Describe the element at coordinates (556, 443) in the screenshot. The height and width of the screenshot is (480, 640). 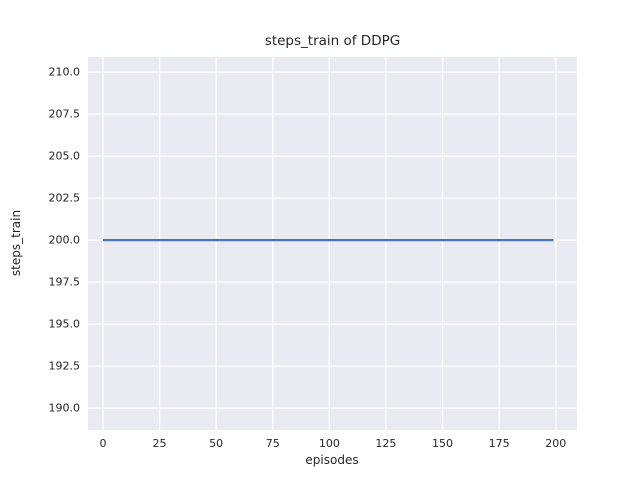
I see `x-tick-label: 200` at that location.